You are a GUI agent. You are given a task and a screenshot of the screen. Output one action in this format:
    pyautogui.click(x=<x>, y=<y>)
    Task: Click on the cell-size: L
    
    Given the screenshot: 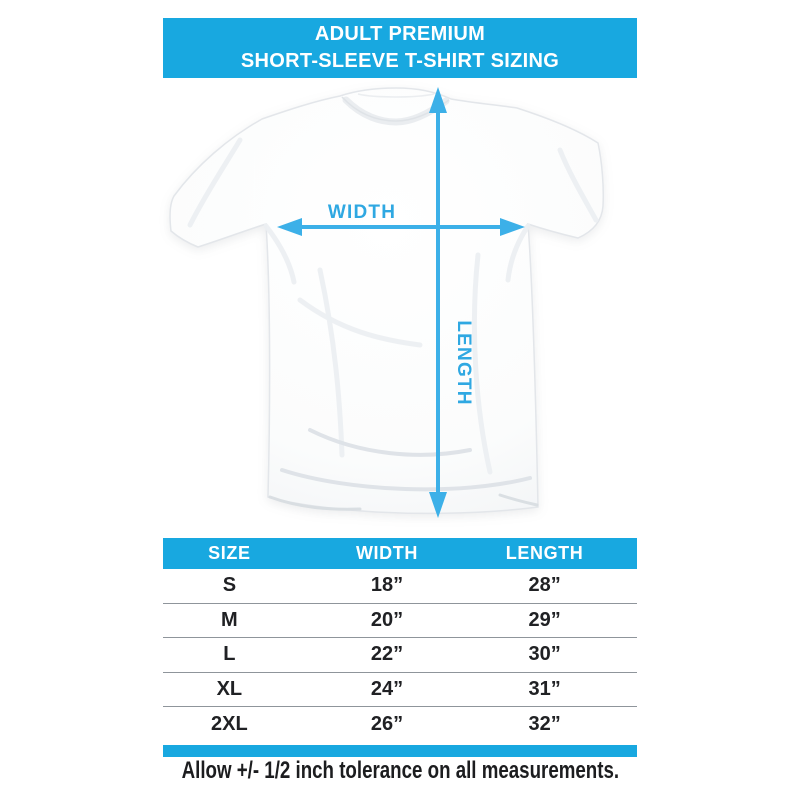 What is the action you would take?
    pyautogui.click(x=229, y=654)
    